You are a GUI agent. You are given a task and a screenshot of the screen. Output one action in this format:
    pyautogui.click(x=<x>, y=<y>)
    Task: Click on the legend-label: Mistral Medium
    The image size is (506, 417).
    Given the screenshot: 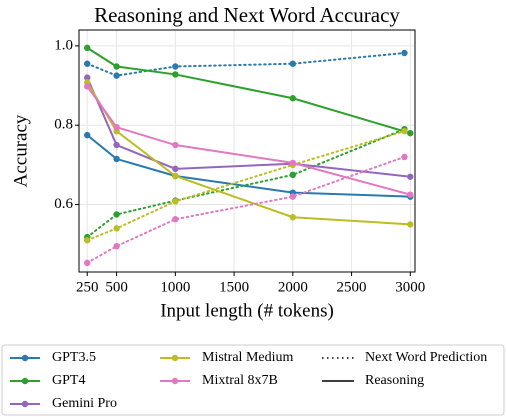 What is the action you would take?
    pyautogui.click(x=247, y=357)
    